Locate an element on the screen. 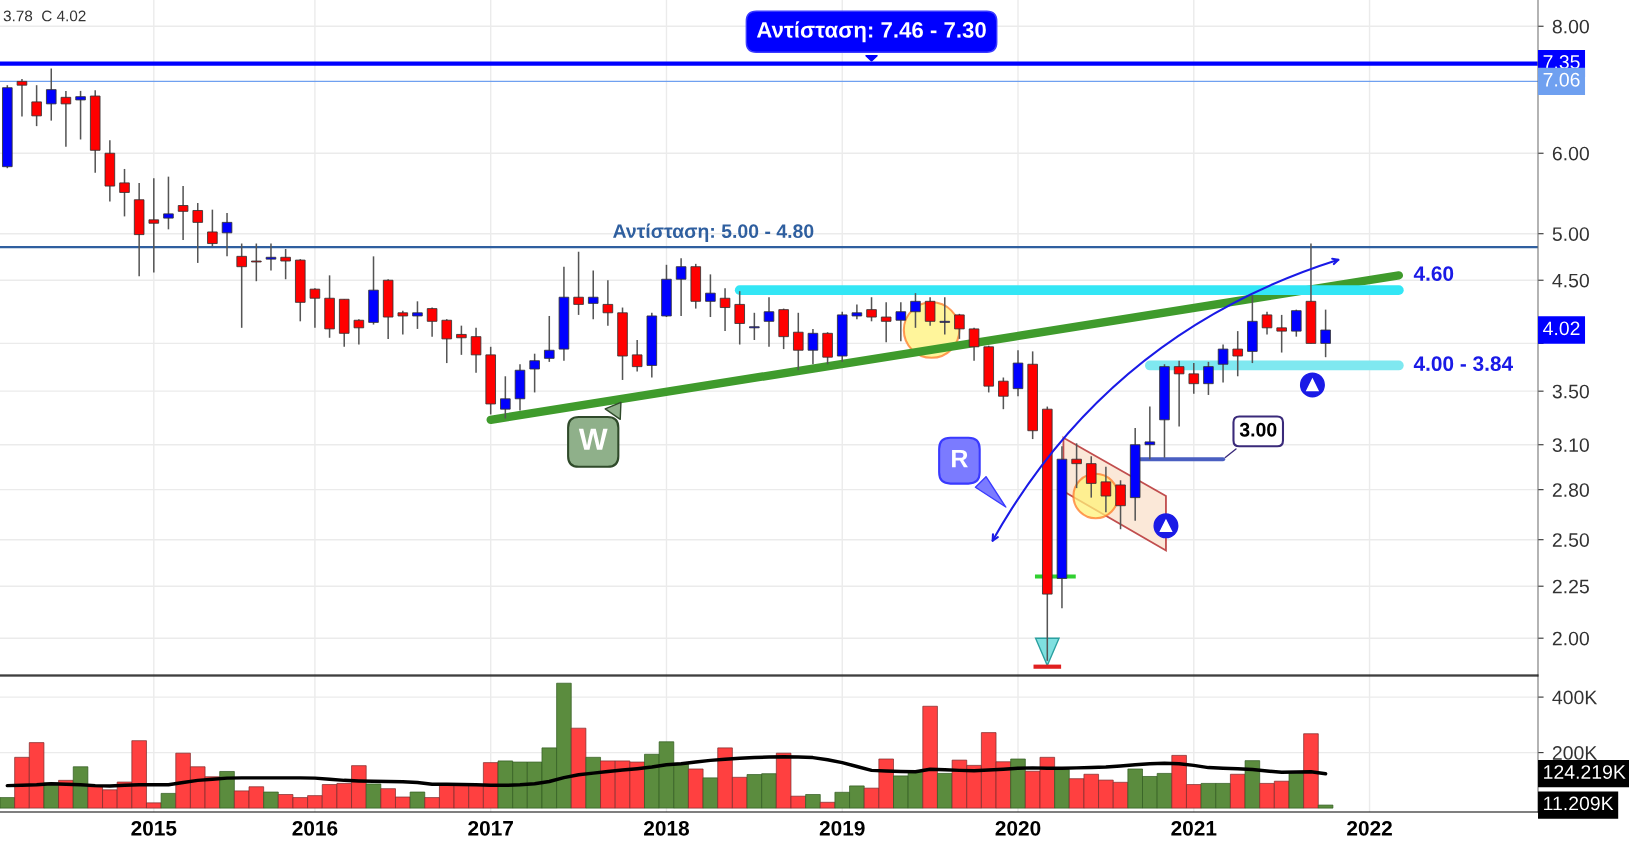 This screenshot has width=1629, height=845. annotation: W is located at coordinates (593, 439).